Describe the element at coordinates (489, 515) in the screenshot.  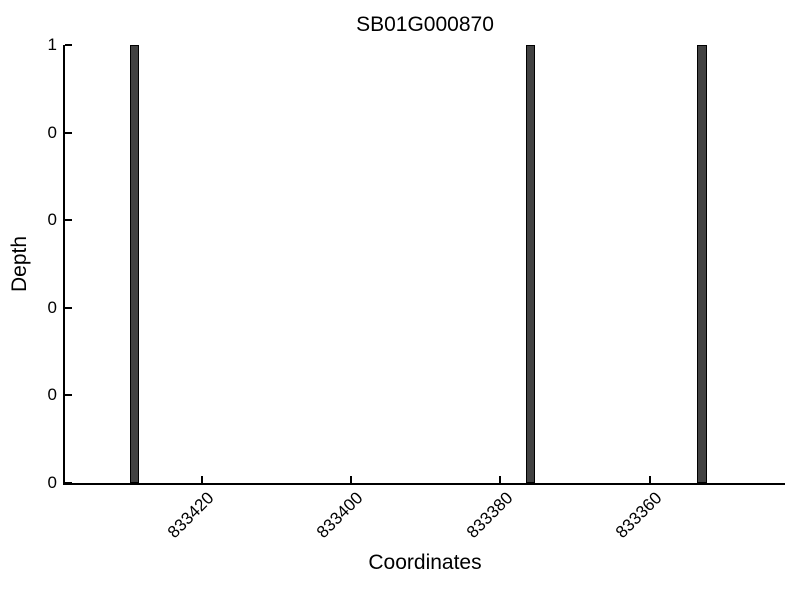
I see `x-tick-label: 833380` at that location.